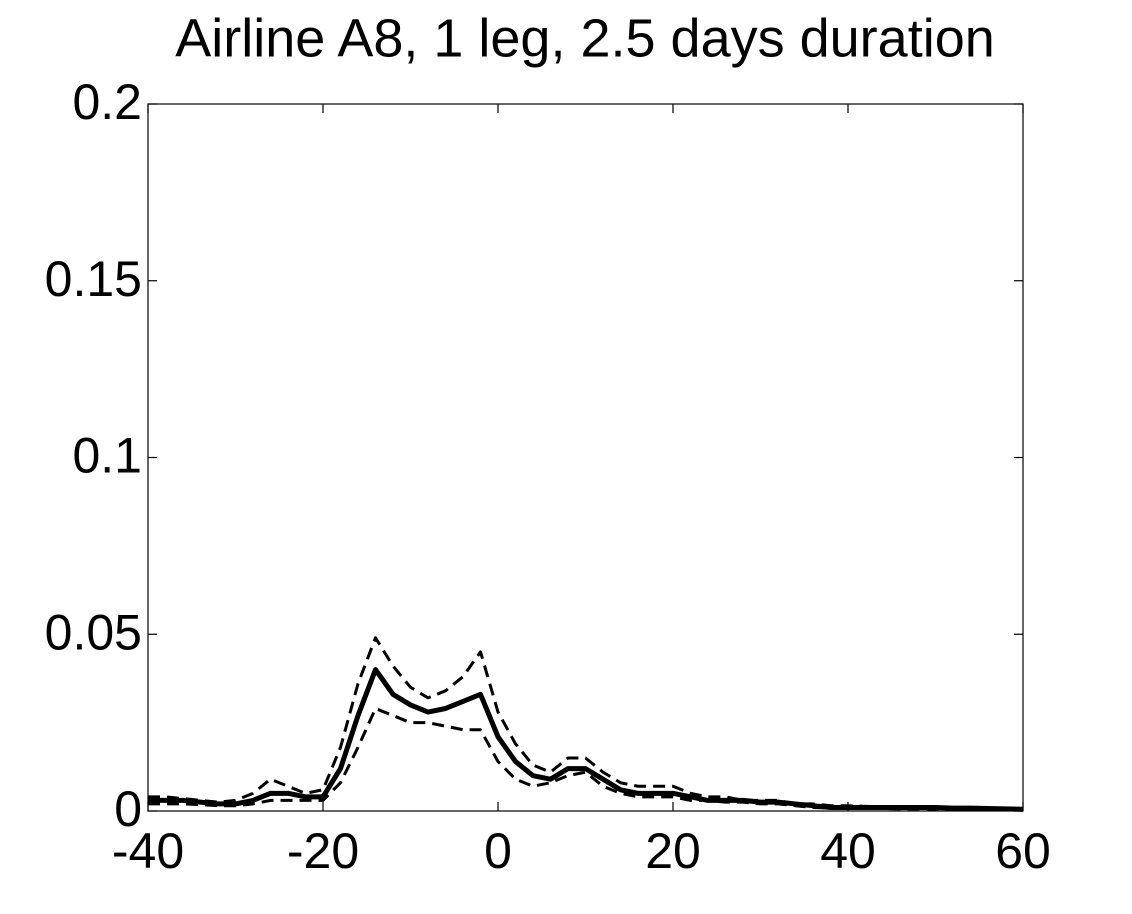  Describe the element at coordinates (93, 279) in the screenshot. I see `y-tick-label: 0.15` at that location.